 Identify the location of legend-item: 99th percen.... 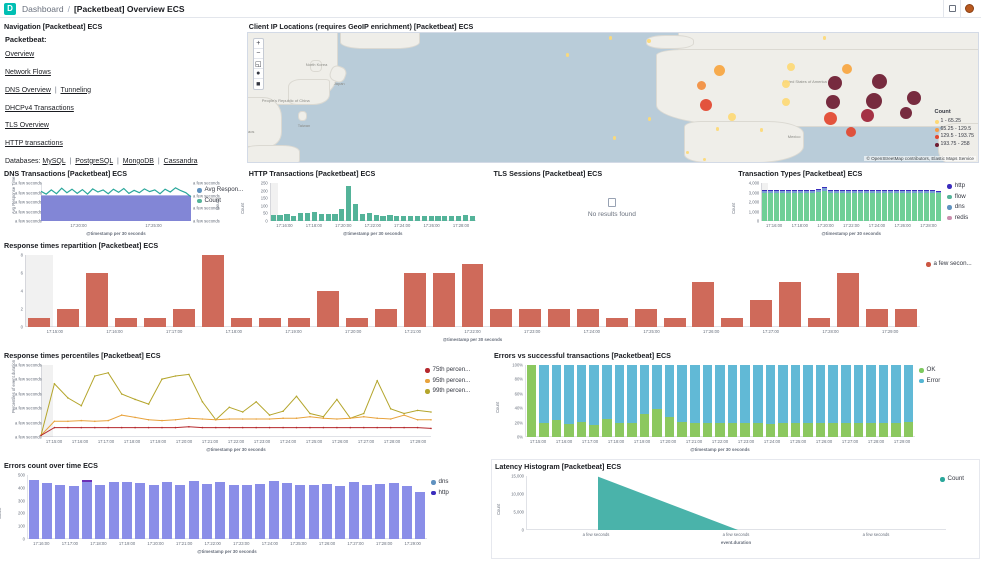
(447, 391).